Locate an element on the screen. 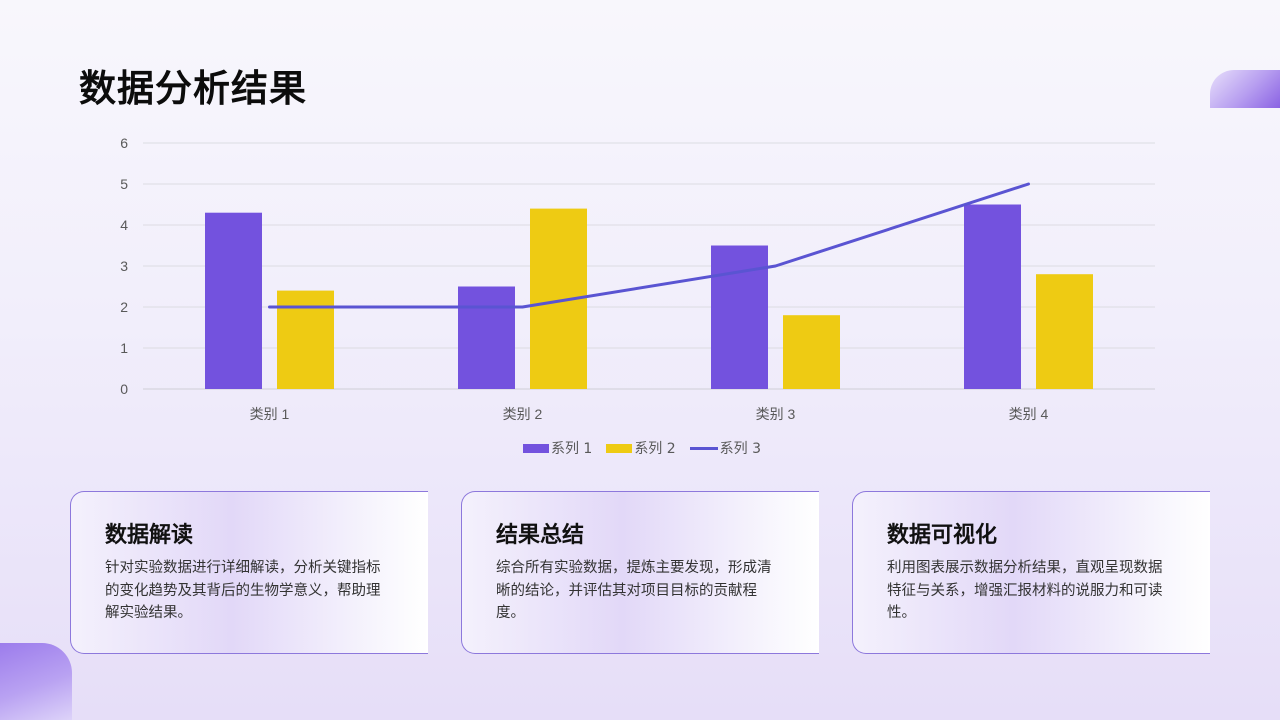  x-tick-label: 类别 2 is located at coordinates (523, 414).